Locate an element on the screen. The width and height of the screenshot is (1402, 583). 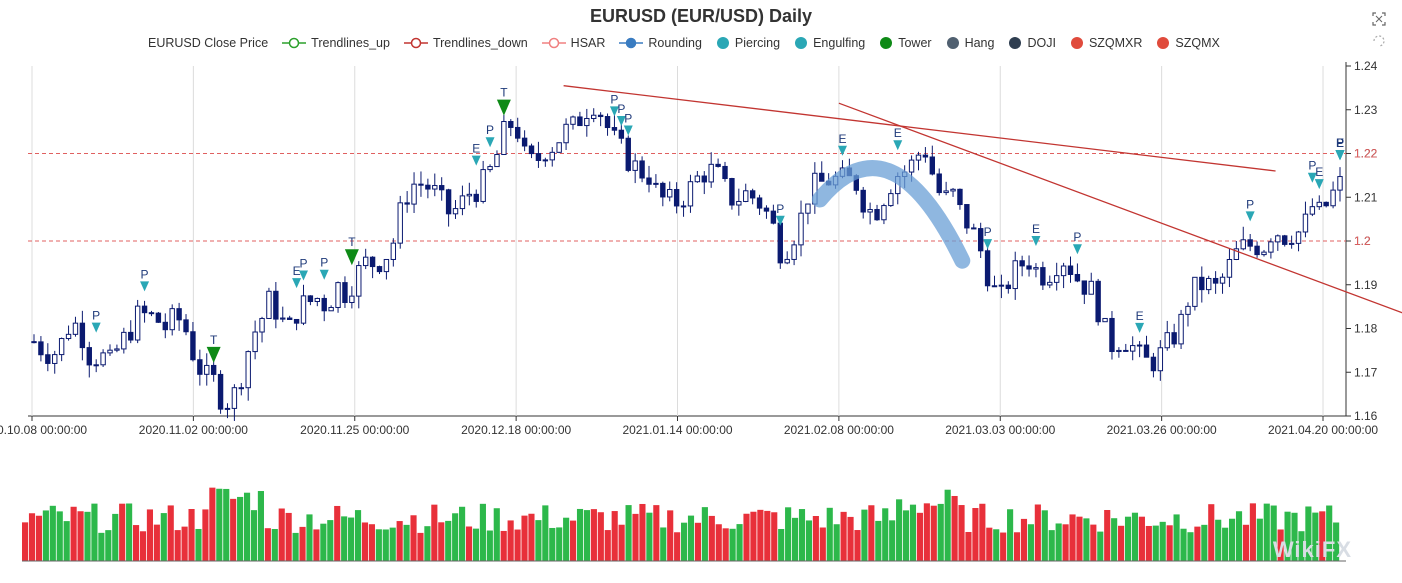
legend-item: SZQMX is located at coordinates (1188, 43).